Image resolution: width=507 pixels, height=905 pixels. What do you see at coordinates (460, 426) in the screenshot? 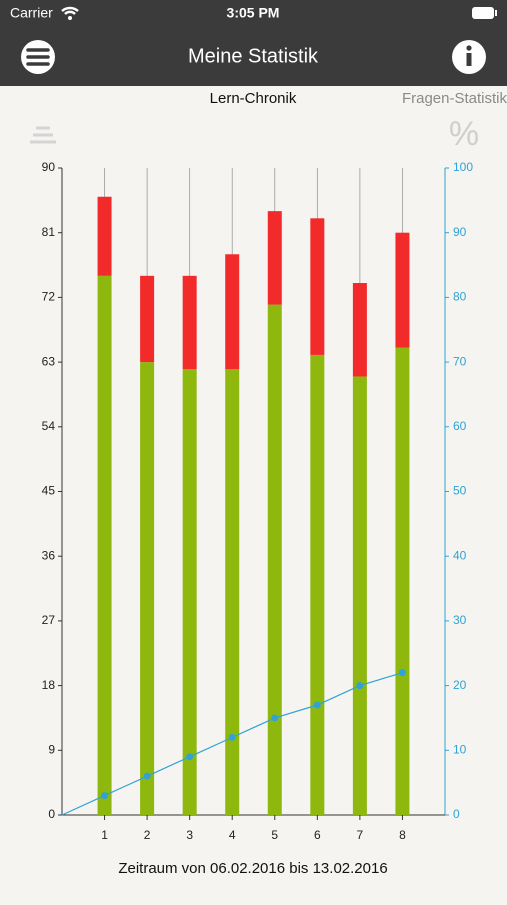
I see `y2-tick-label: 60` at bounding box center [460, 426].